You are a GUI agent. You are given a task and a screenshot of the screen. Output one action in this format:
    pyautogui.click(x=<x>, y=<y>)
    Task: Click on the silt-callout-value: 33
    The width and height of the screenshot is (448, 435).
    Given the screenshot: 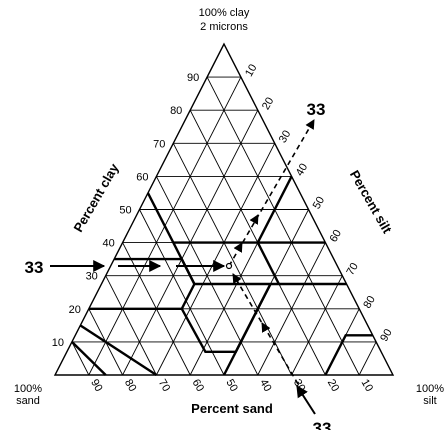 What is the action you would take?
    pyautogui.click(x=316, y=109)
    